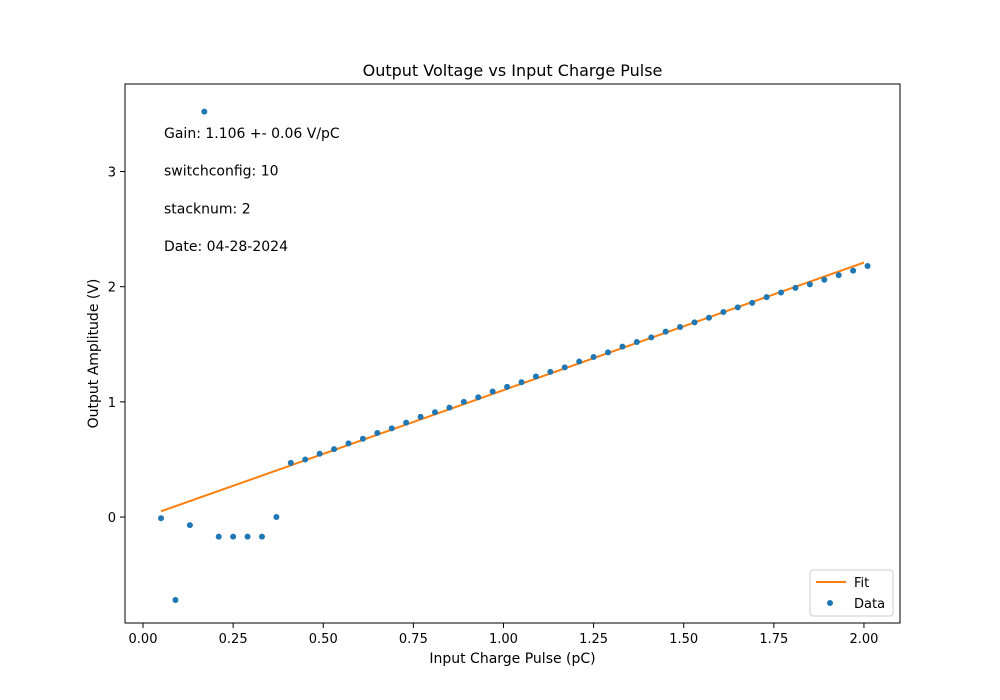 This screenshot has width=1000, height=700. What do you see at coordinates (323, 639) in the screenshot?
I see `x-tick-label: 0.50` at bounding box center [323, 639].